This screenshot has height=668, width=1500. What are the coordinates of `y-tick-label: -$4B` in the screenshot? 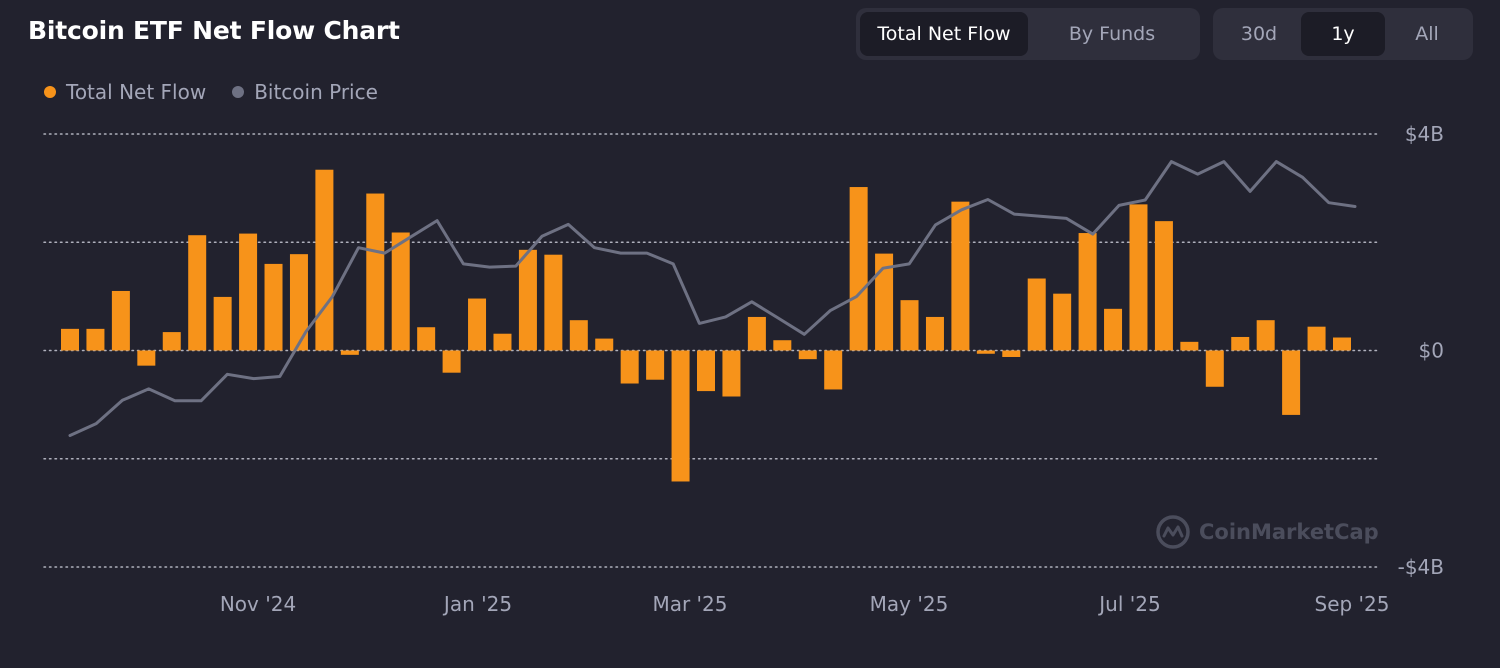 It's located at (1421, 567).